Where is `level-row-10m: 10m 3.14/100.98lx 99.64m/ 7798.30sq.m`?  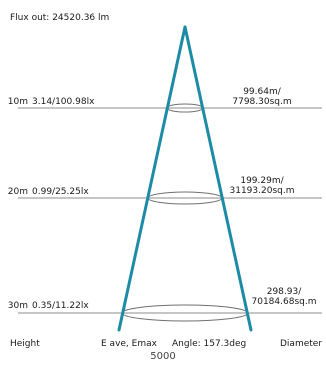 level-row-10m: 10m 3.14/100.98lx 99.64m/ 7798.30sq.m is located at coordinates (165, 100).